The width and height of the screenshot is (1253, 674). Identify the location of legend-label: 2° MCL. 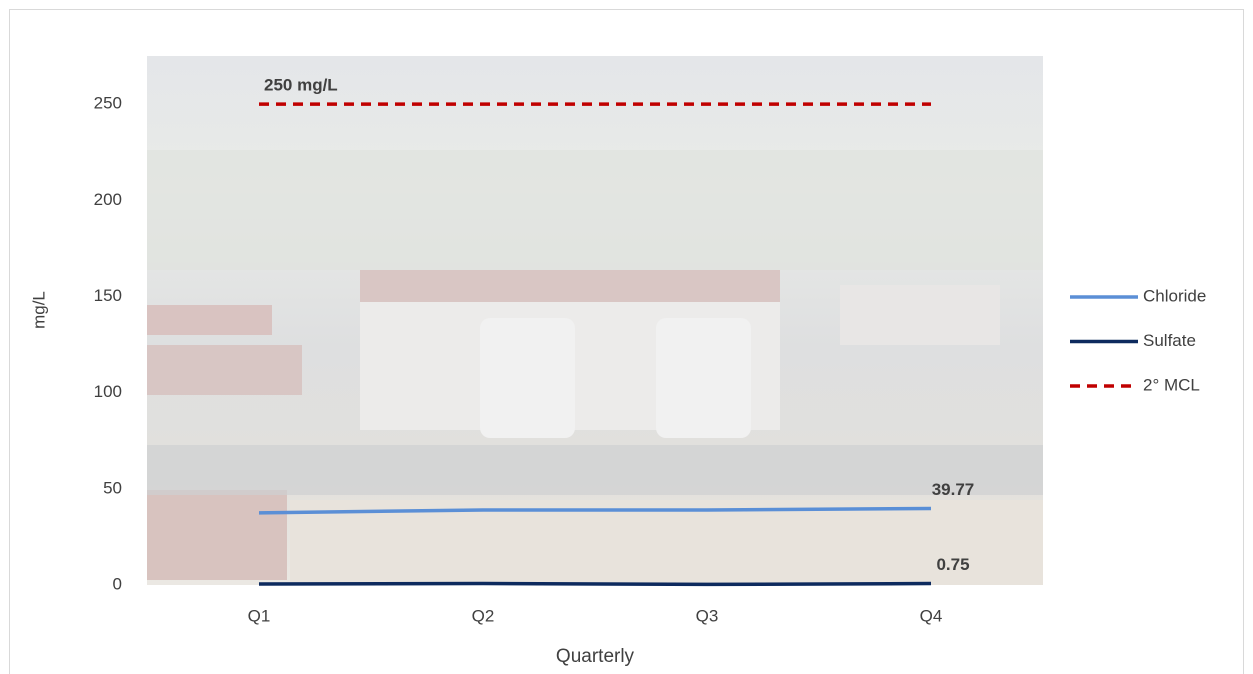
(1171, 384).